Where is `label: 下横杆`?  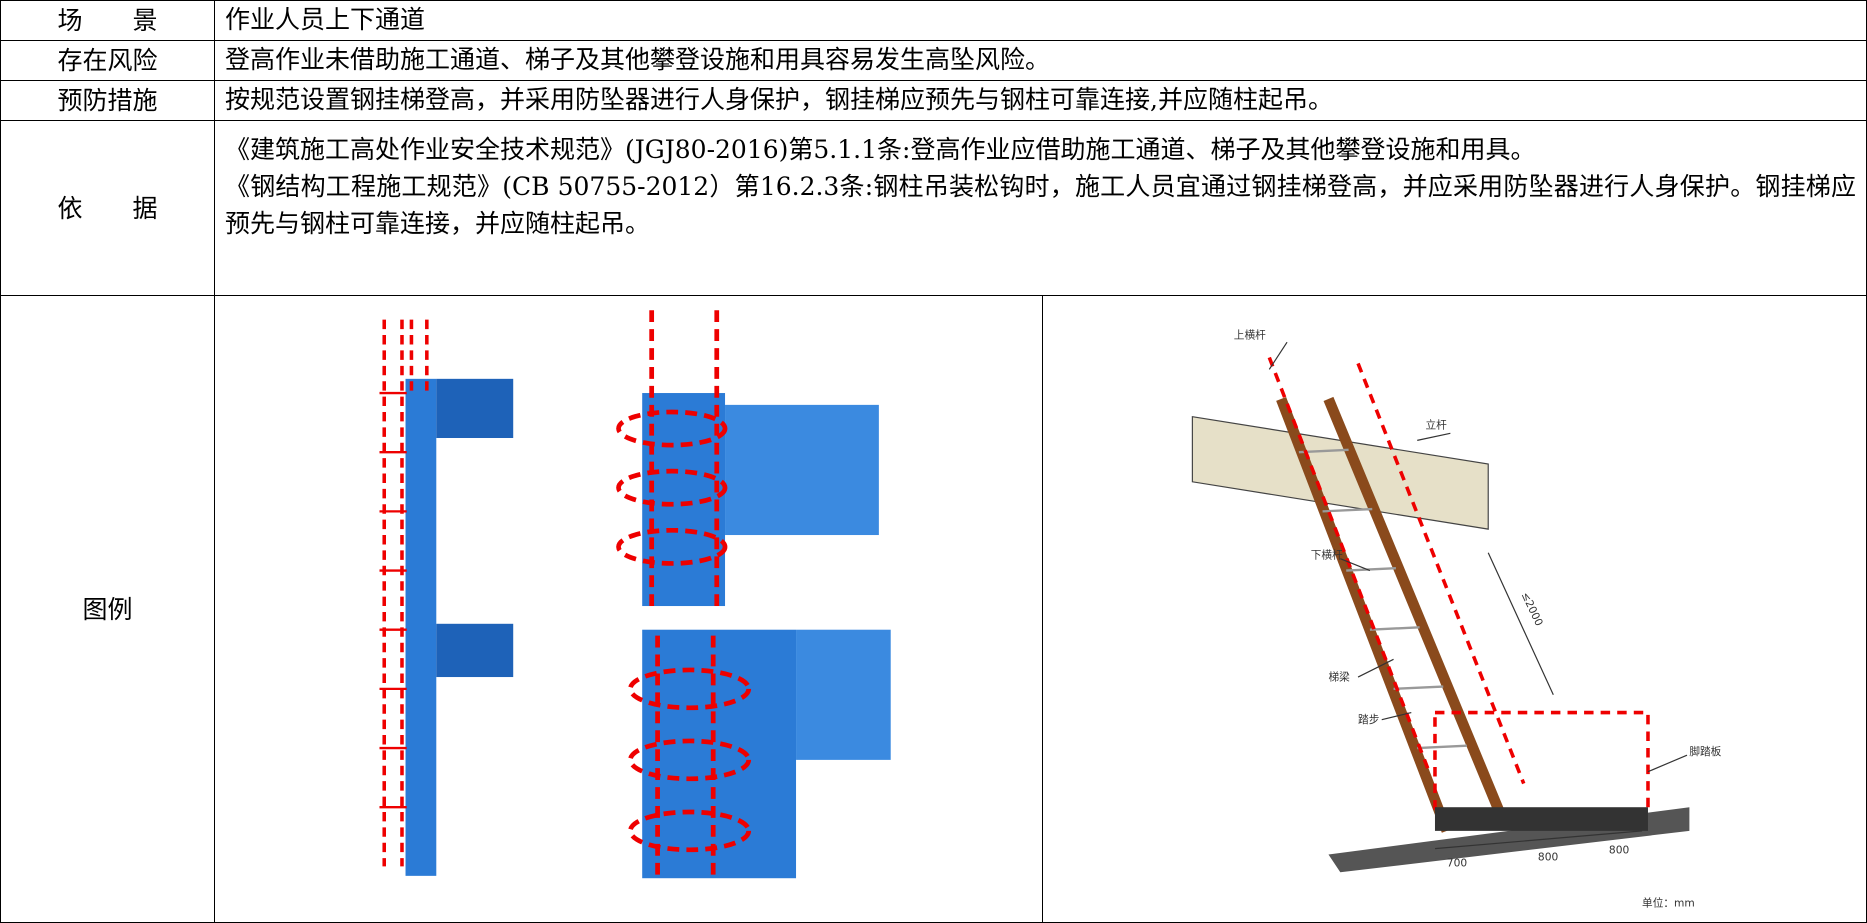 label: 下横杆 is located at coordinates (1327, 555).